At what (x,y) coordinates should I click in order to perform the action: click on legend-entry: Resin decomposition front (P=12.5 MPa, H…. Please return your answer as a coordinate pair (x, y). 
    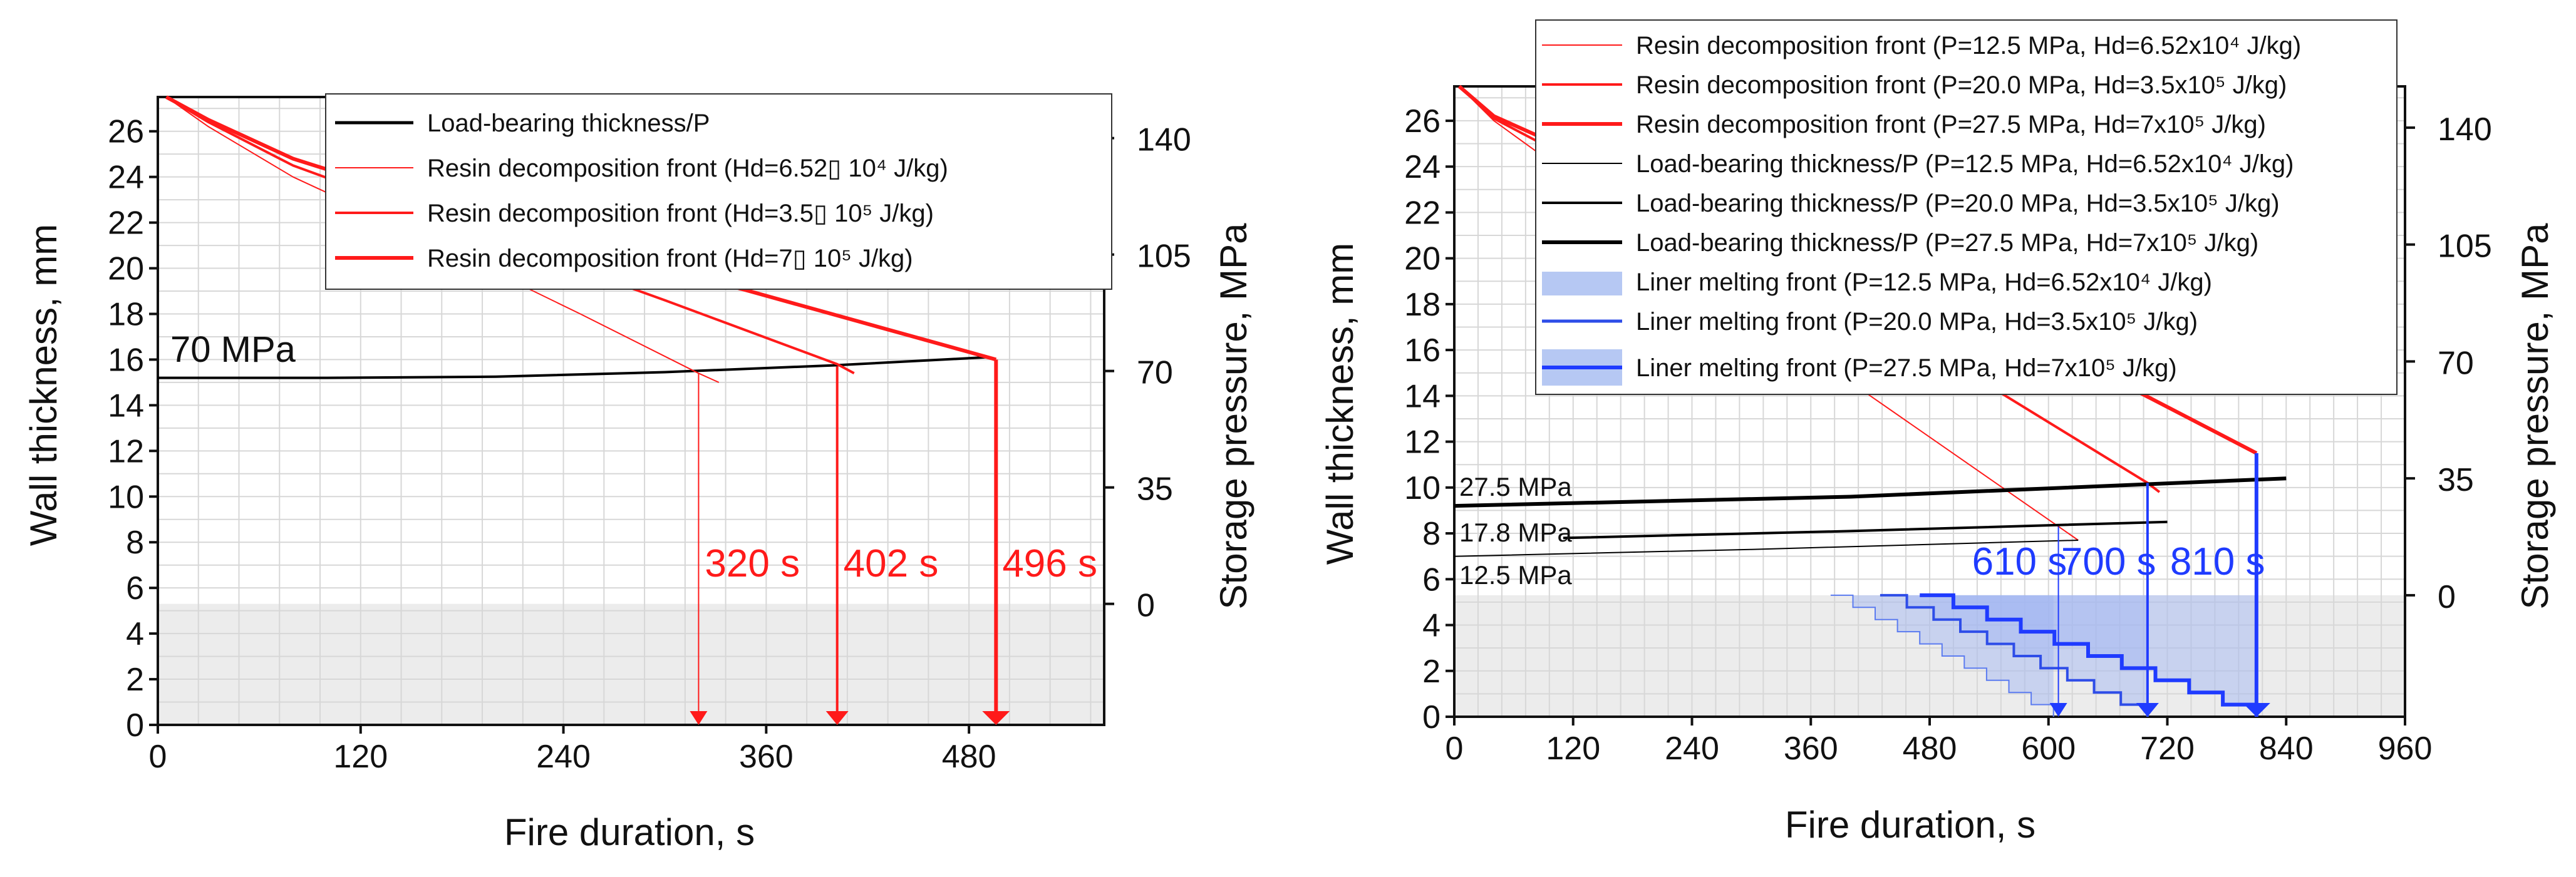
    Looking at the image, I should click on (1968, 45).